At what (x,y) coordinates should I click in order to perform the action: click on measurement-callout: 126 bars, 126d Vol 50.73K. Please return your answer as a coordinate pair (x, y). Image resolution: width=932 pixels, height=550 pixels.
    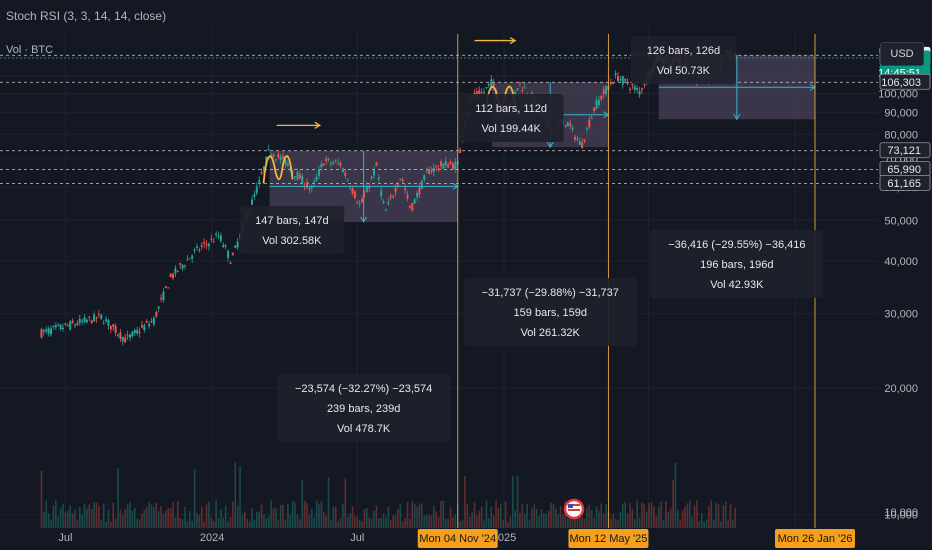
    Looking at the image, I should click on (683, 60).